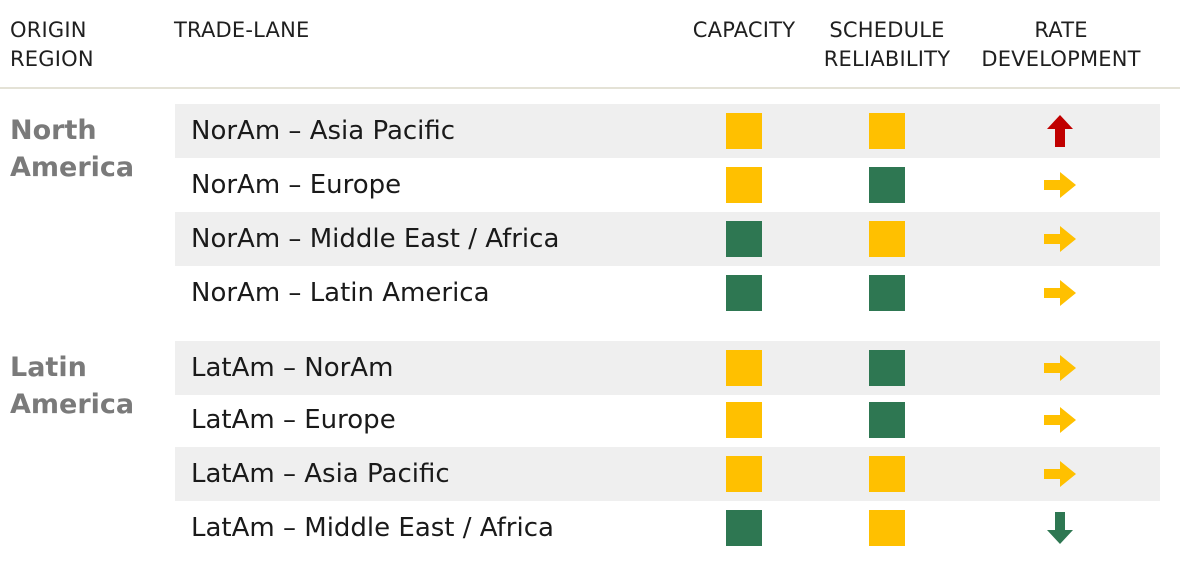 This screenshot has width=1180, height=573. Describe the element at coordinates (48, 367) in the screenshot. I see `region-name-line1: Latin` at that location.